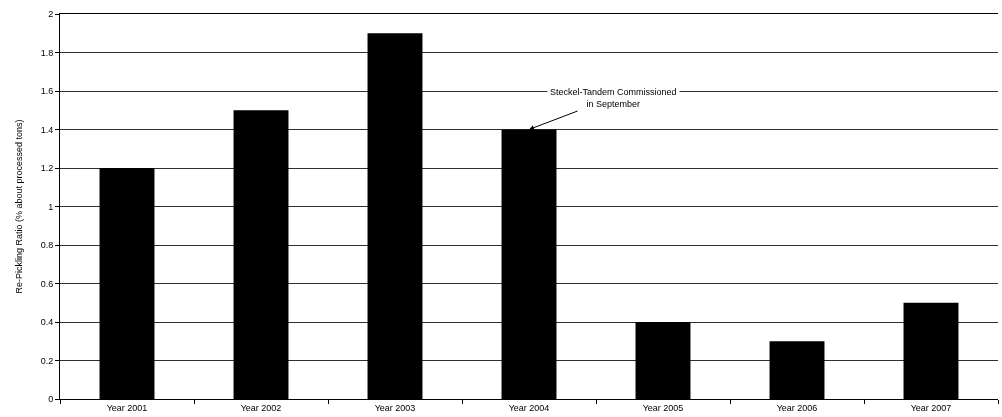 The image size is (1002, 417). What do you see at coordinates (19, 206) in the screenshot?
I see `y-axis-title: Re-Pickling Ratio (% about processed tons)` at bounding box center [19, 206].